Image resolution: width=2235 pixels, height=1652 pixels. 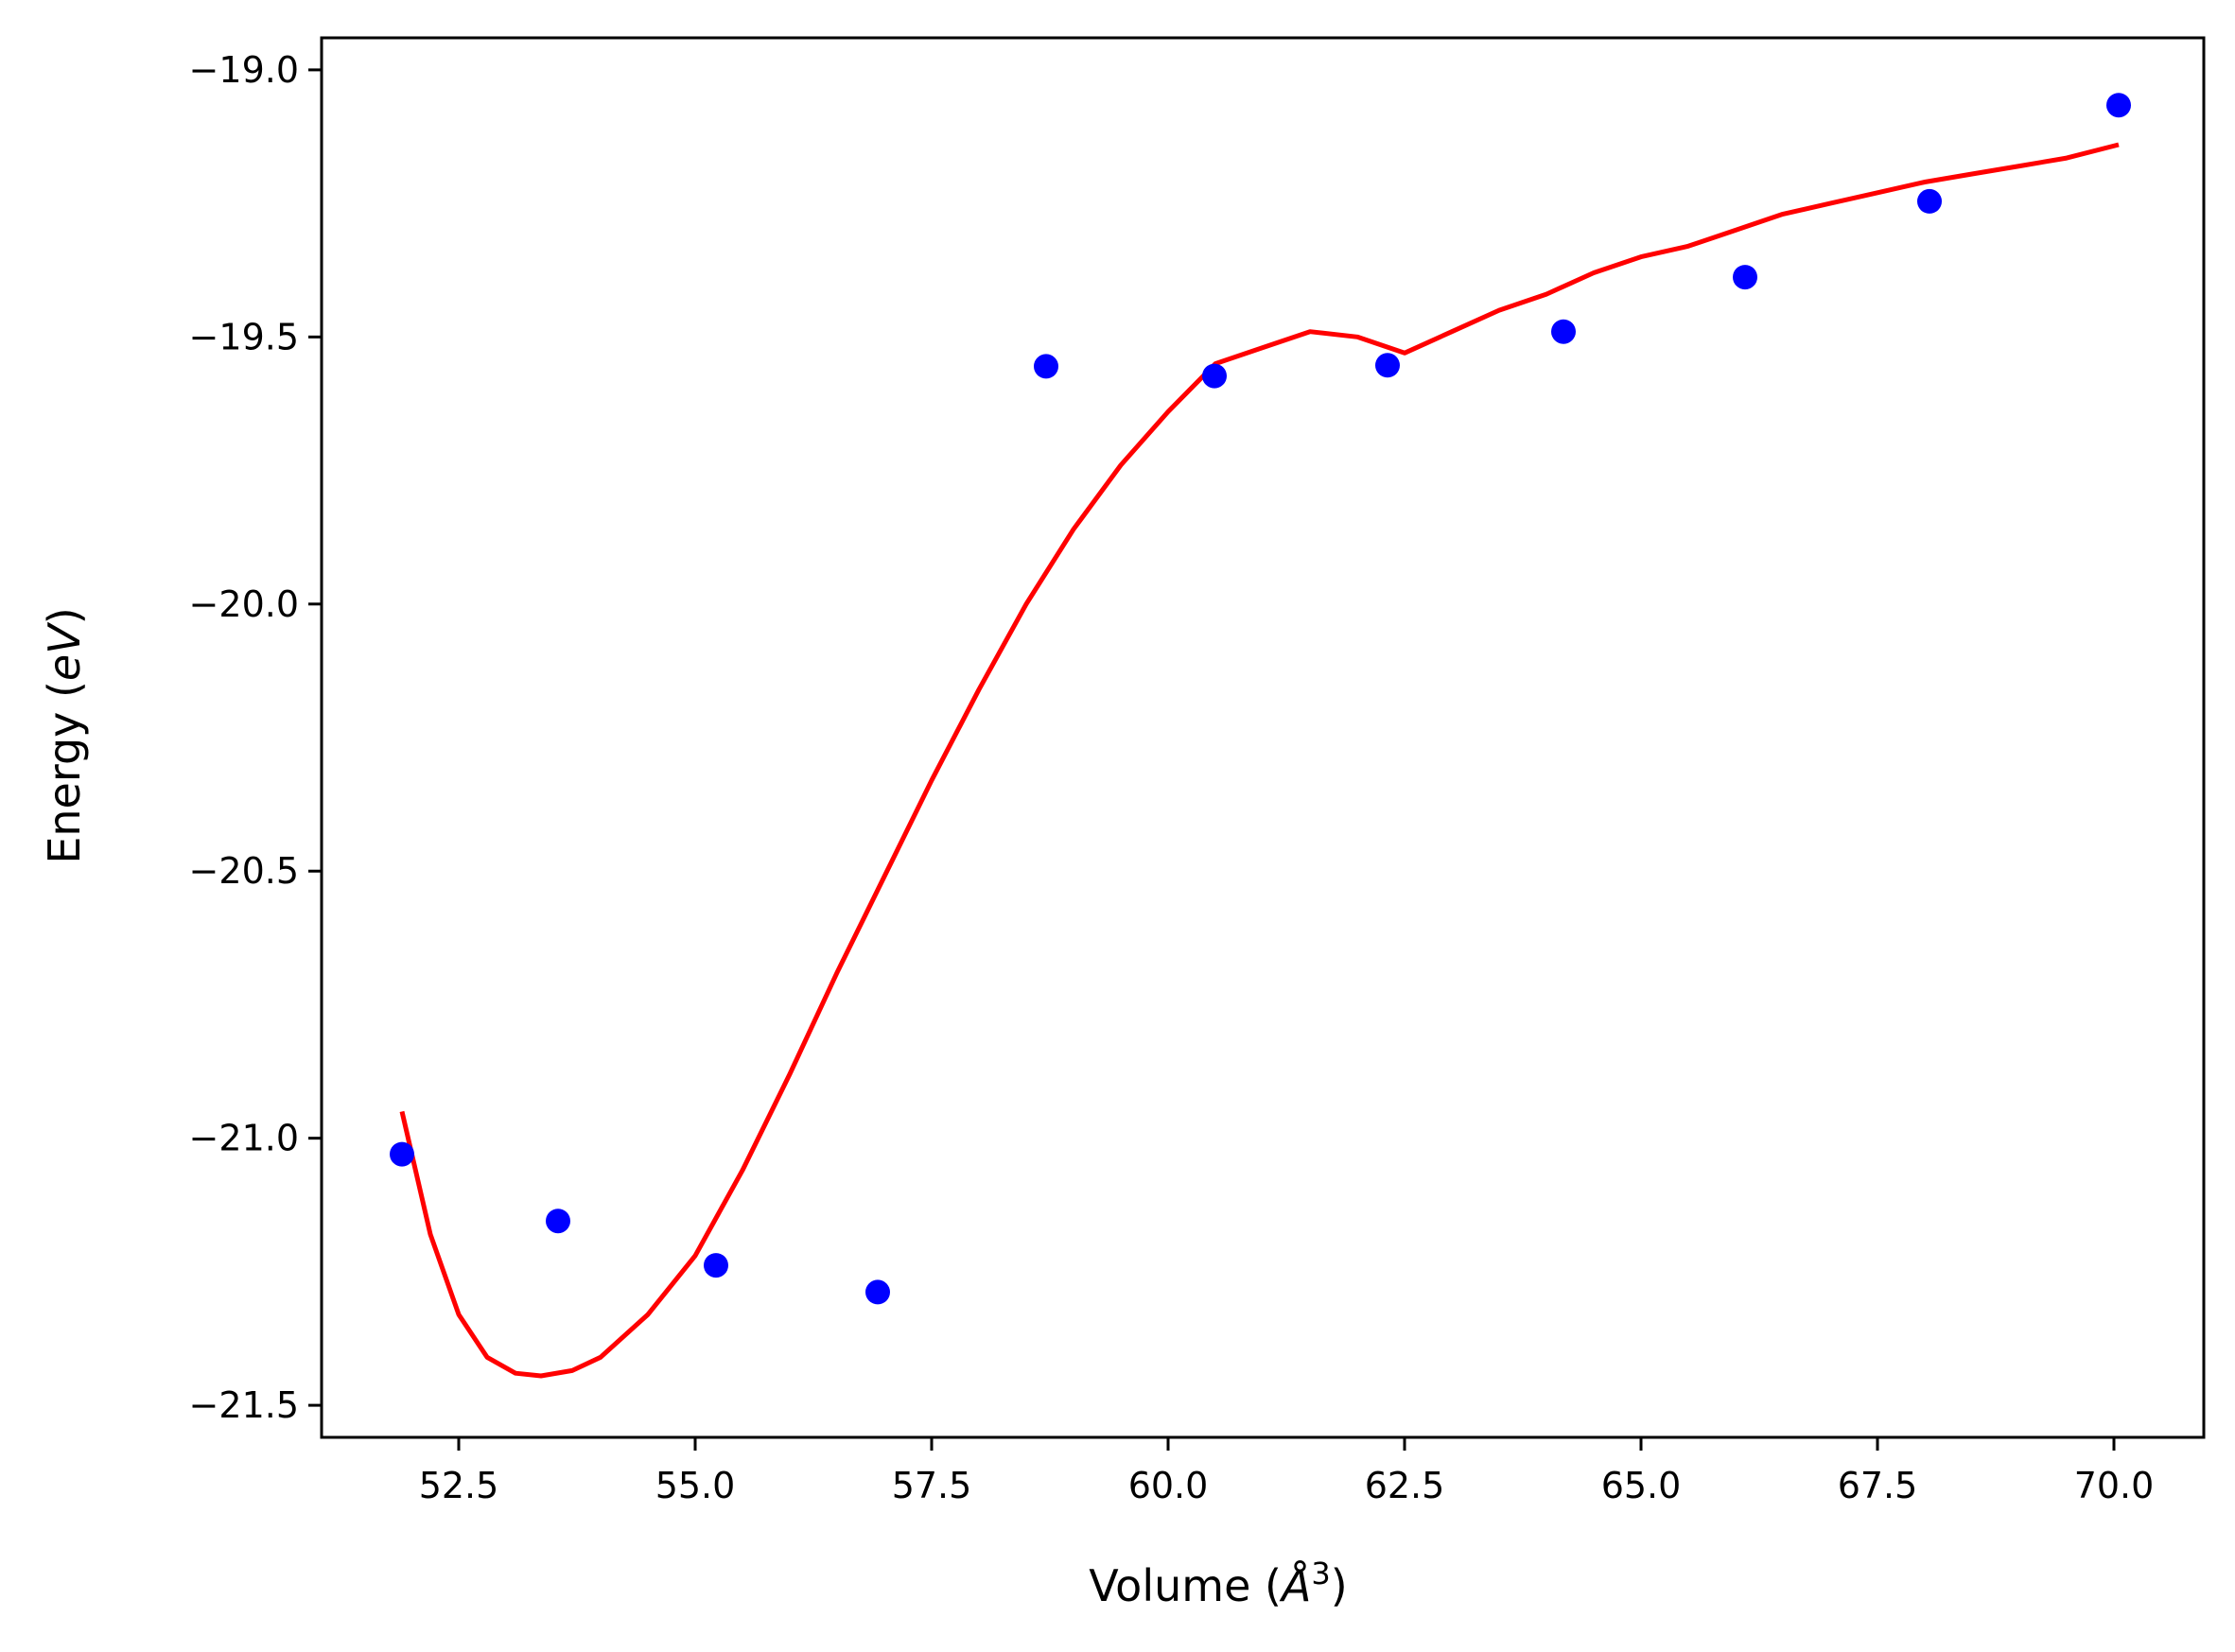 What do you see at coordinates (64, 651) in the screenshot?
I see `y-axis-label-italic: eV` at bounding box center [64, 651].